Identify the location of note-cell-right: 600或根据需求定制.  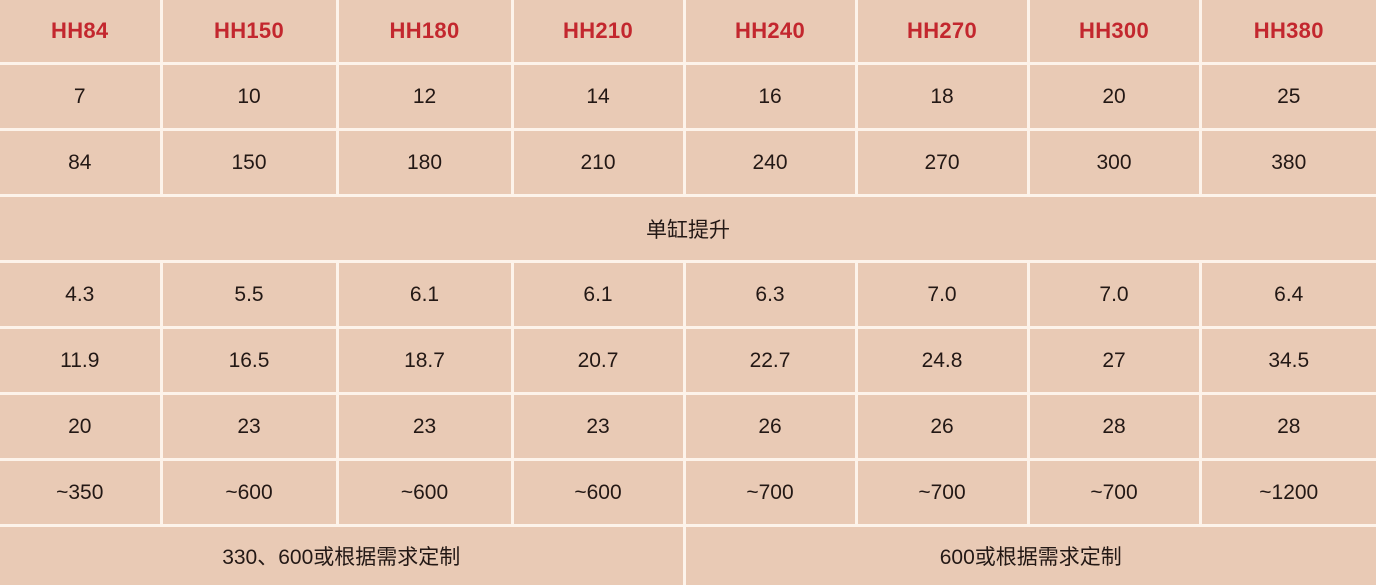
(1030, 555).